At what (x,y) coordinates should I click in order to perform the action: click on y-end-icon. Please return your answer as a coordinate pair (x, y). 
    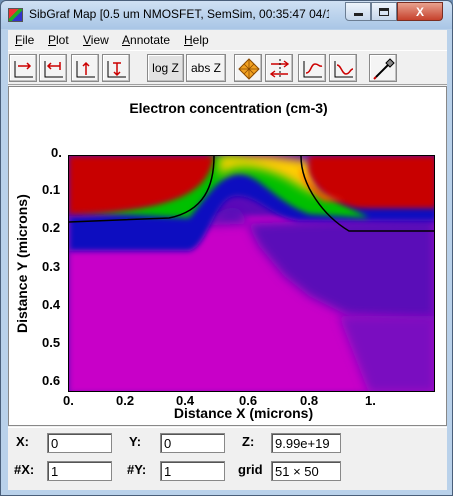
    Looking at the image, I should click on (116, 69).